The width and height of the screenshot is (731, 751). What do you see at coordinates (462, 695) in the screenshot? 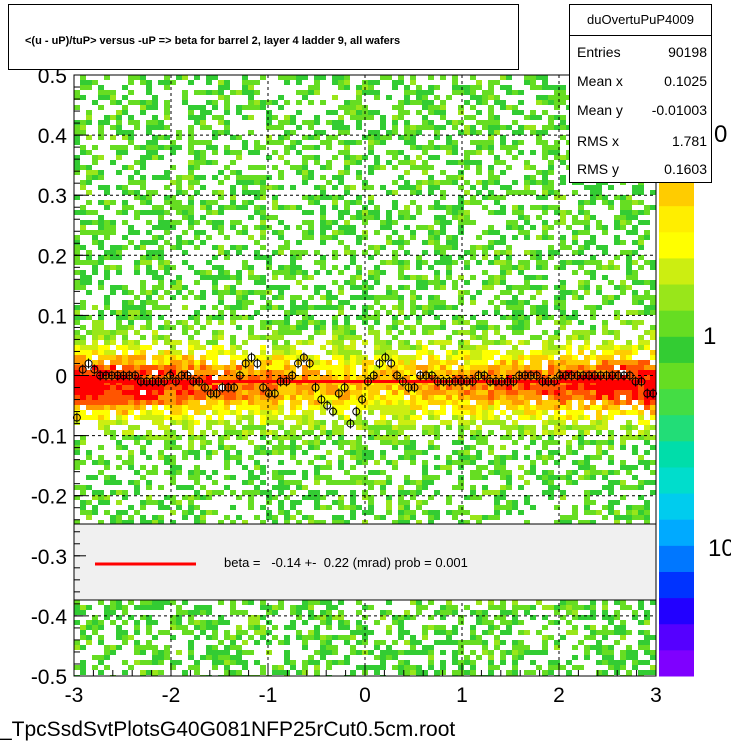
I see `x-tick-label: 1` at bounding box center [462, 695].